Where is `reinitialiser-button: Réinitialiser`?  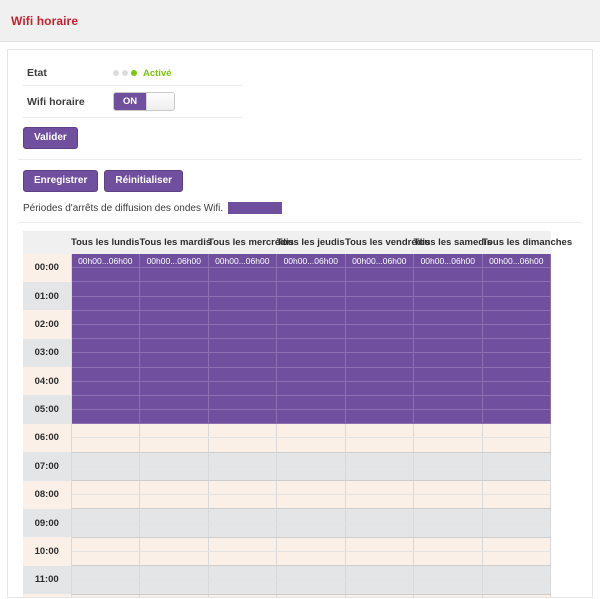 reinitialiser-button: Réinitialiser is located at coordinates (144, 181).